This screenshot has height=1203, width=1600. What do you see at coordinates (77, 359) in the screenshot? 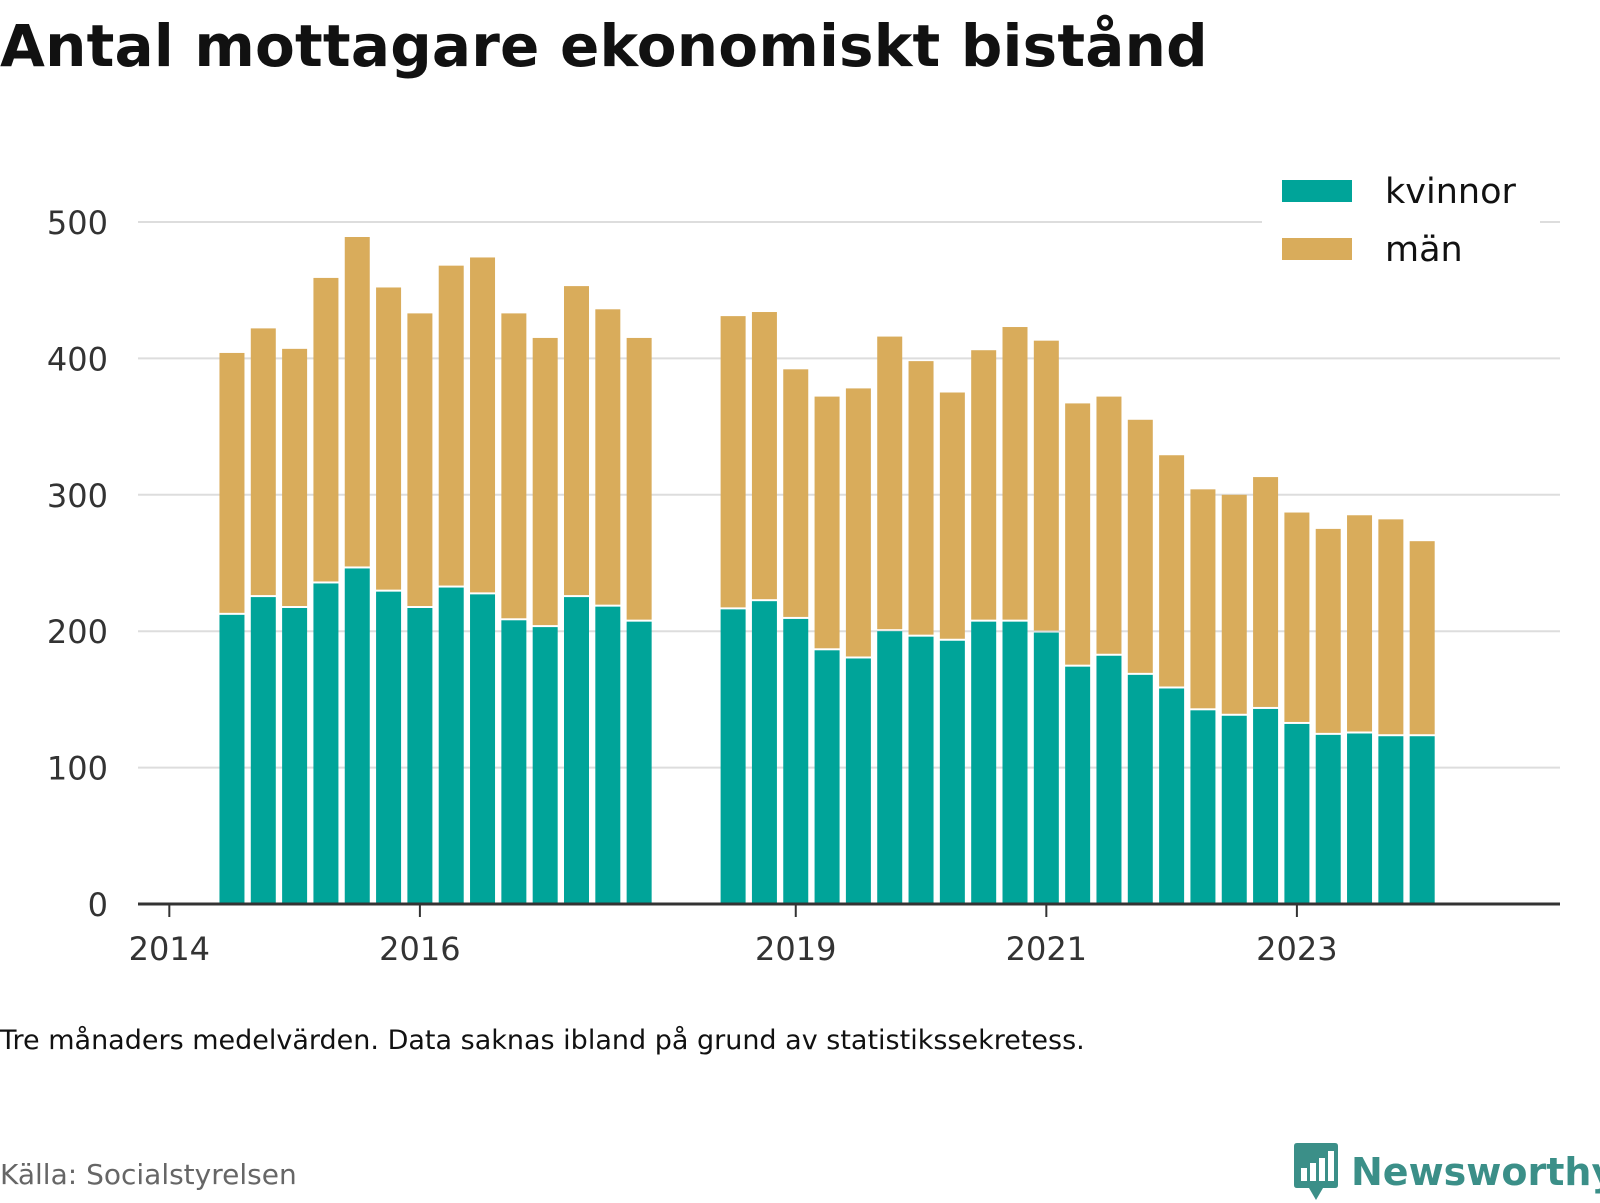
I see `y-tick-label: 400` at bounding box center [77, 359].